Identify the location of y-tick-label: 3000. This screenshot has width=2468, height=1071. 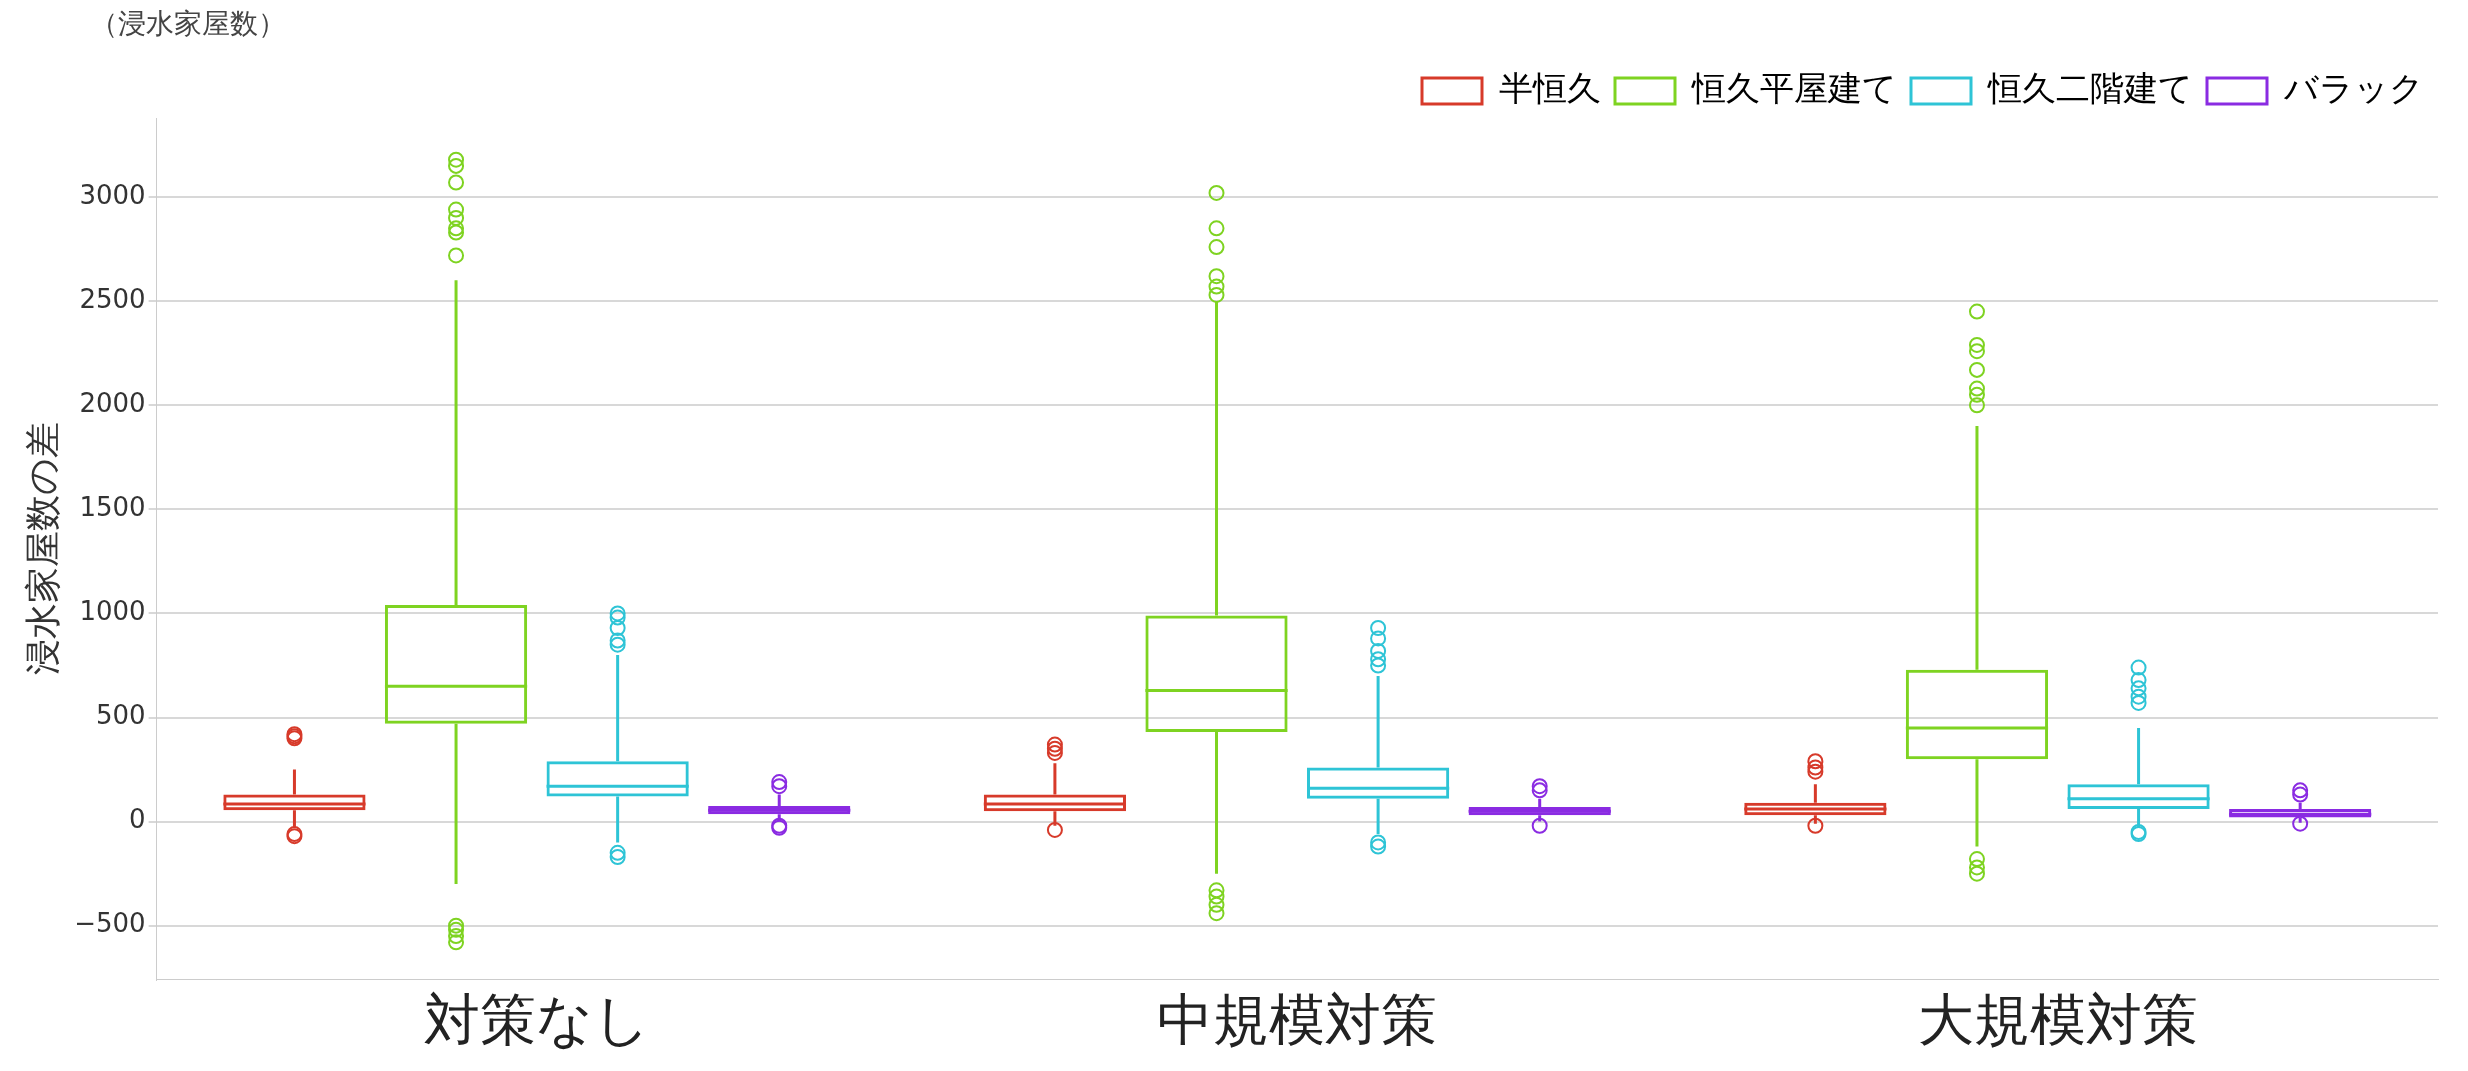
(112, 194).